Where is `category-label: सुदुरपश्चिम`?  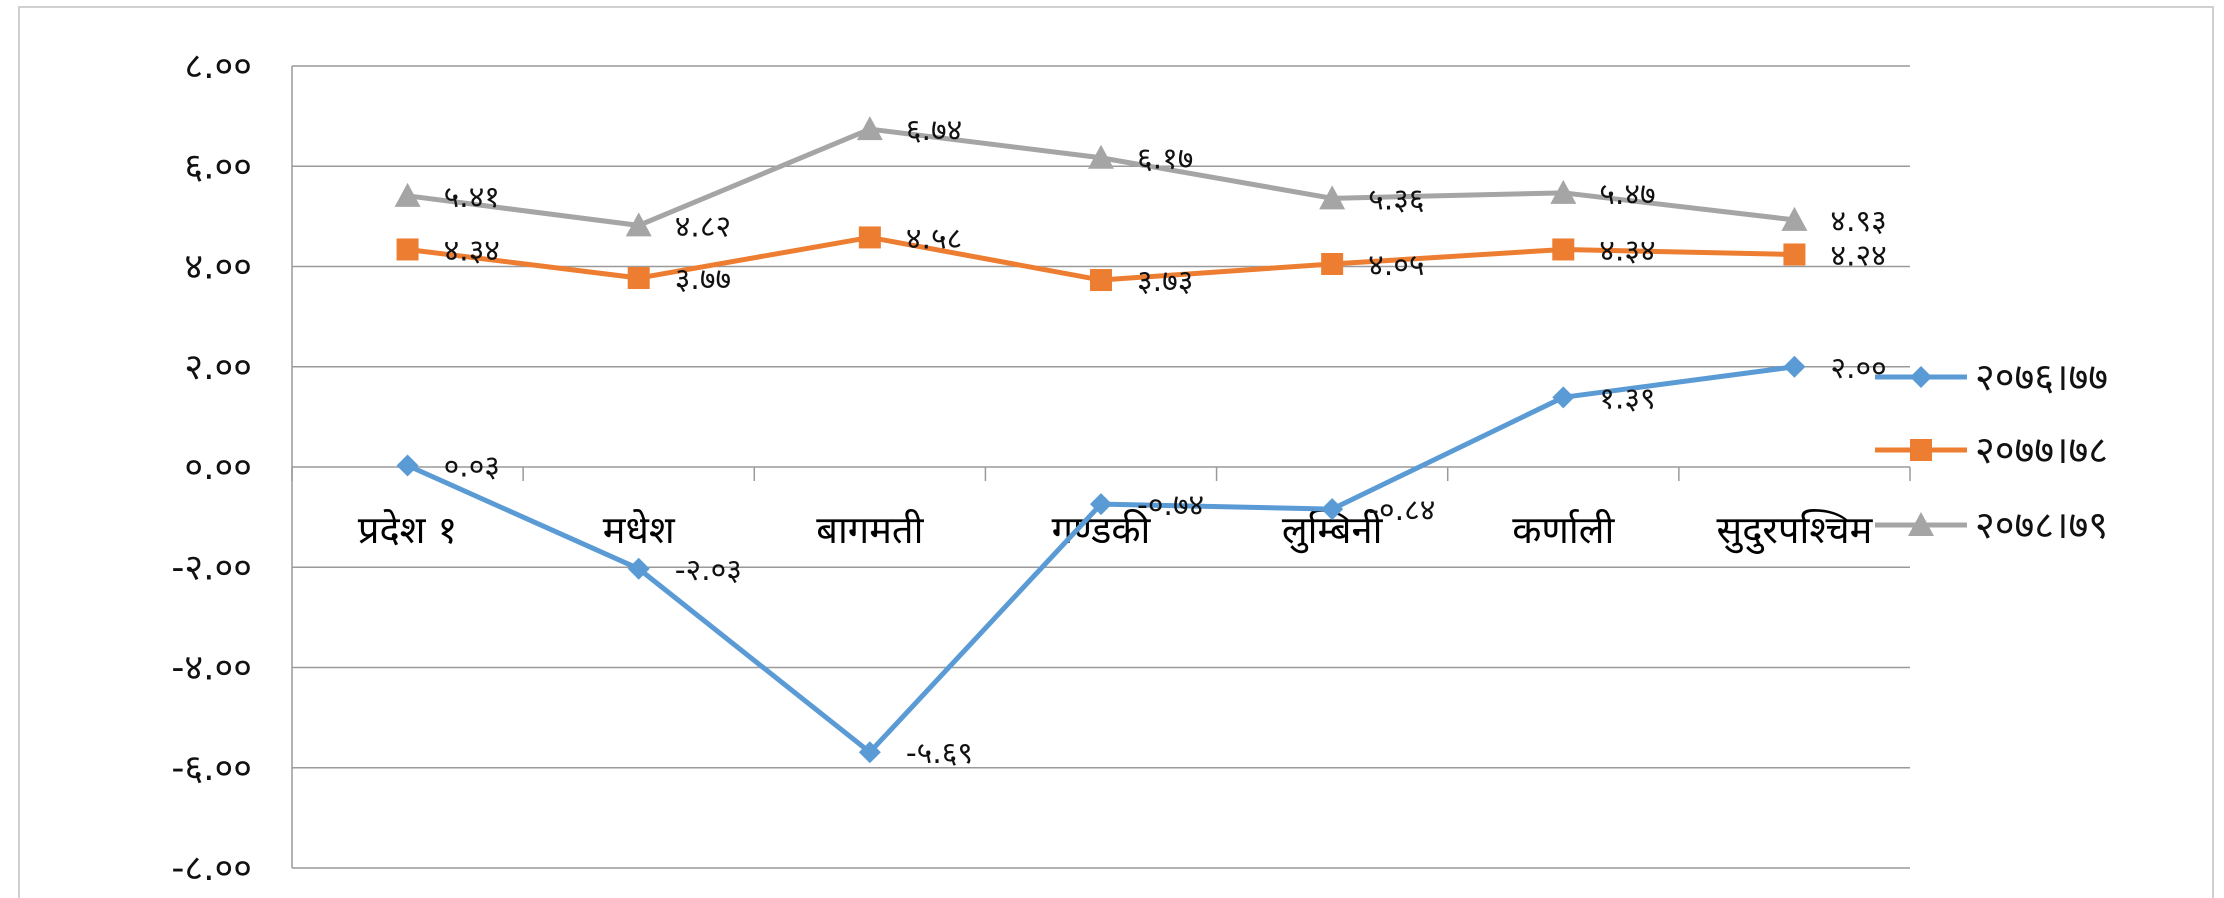 category-label: सुदुरपश्चिम is located at coordinates (1795, 531).